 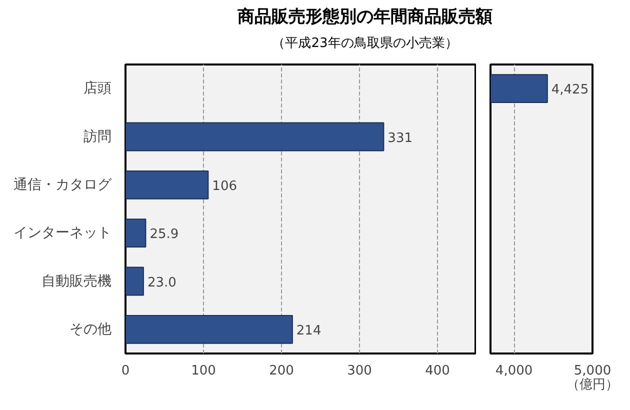 I want to click on y-tick-label: 訪問, so click(x=98, y=136).